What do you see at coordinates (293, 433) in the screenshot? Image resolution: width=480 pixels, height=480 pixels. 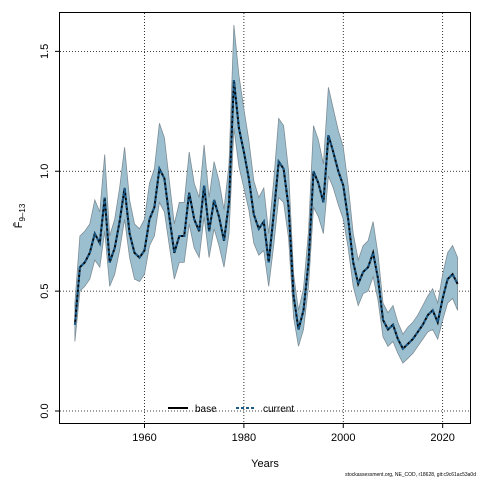 I see `x-axis: 1960 1980 2000 2020` at bounding box center [293, 433].